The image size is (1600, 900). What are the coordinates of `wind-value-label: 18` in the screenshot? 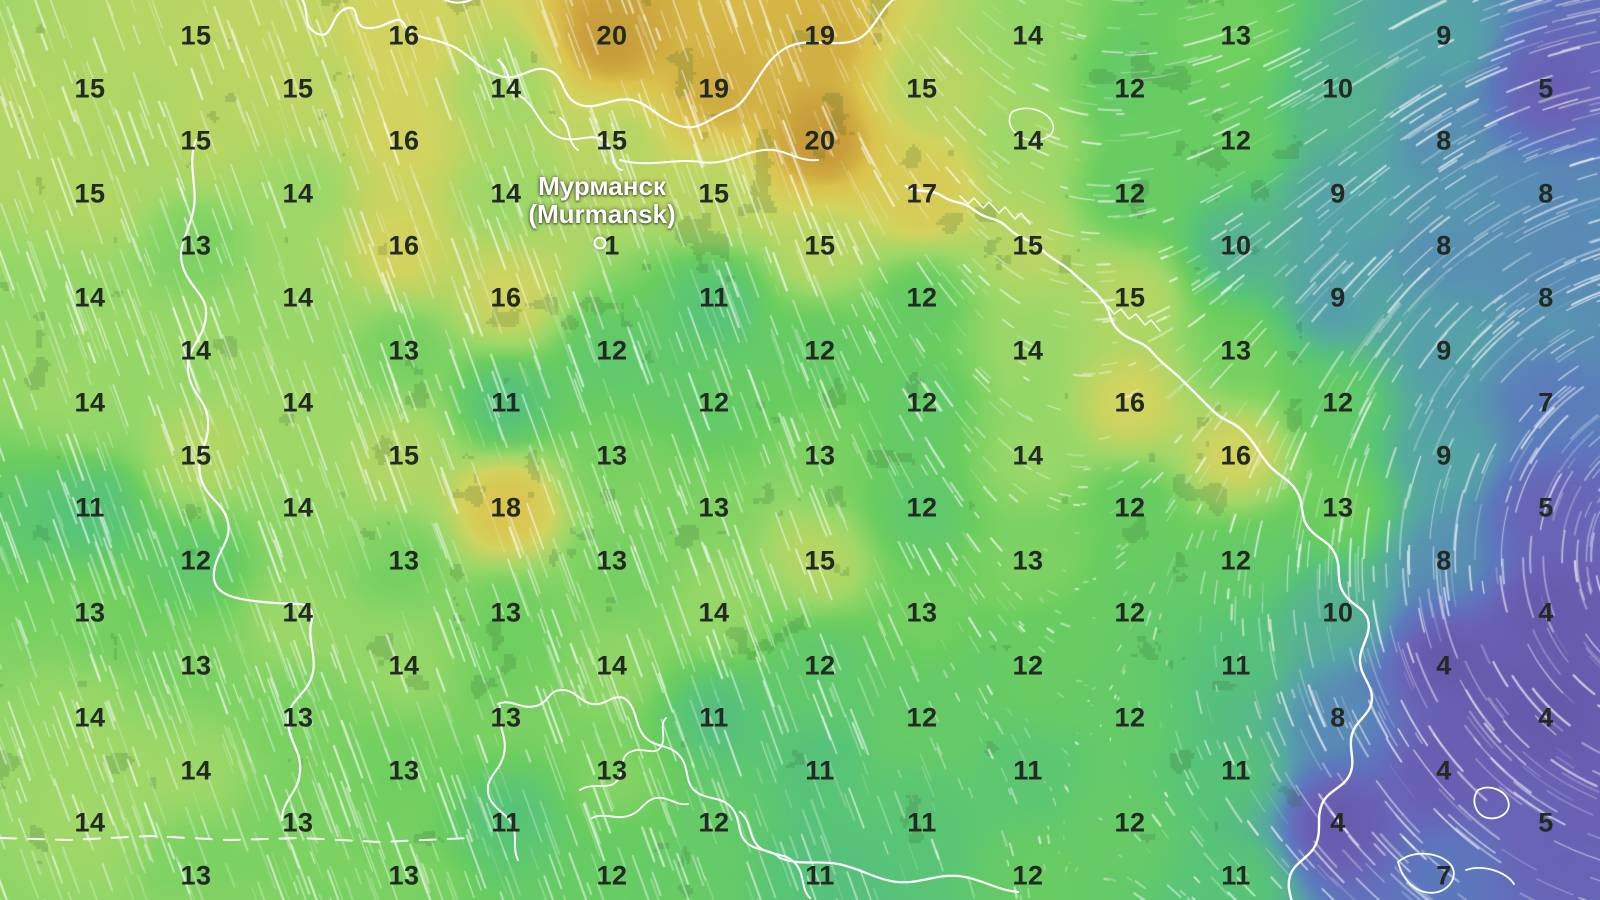 It's located at (506, 507).